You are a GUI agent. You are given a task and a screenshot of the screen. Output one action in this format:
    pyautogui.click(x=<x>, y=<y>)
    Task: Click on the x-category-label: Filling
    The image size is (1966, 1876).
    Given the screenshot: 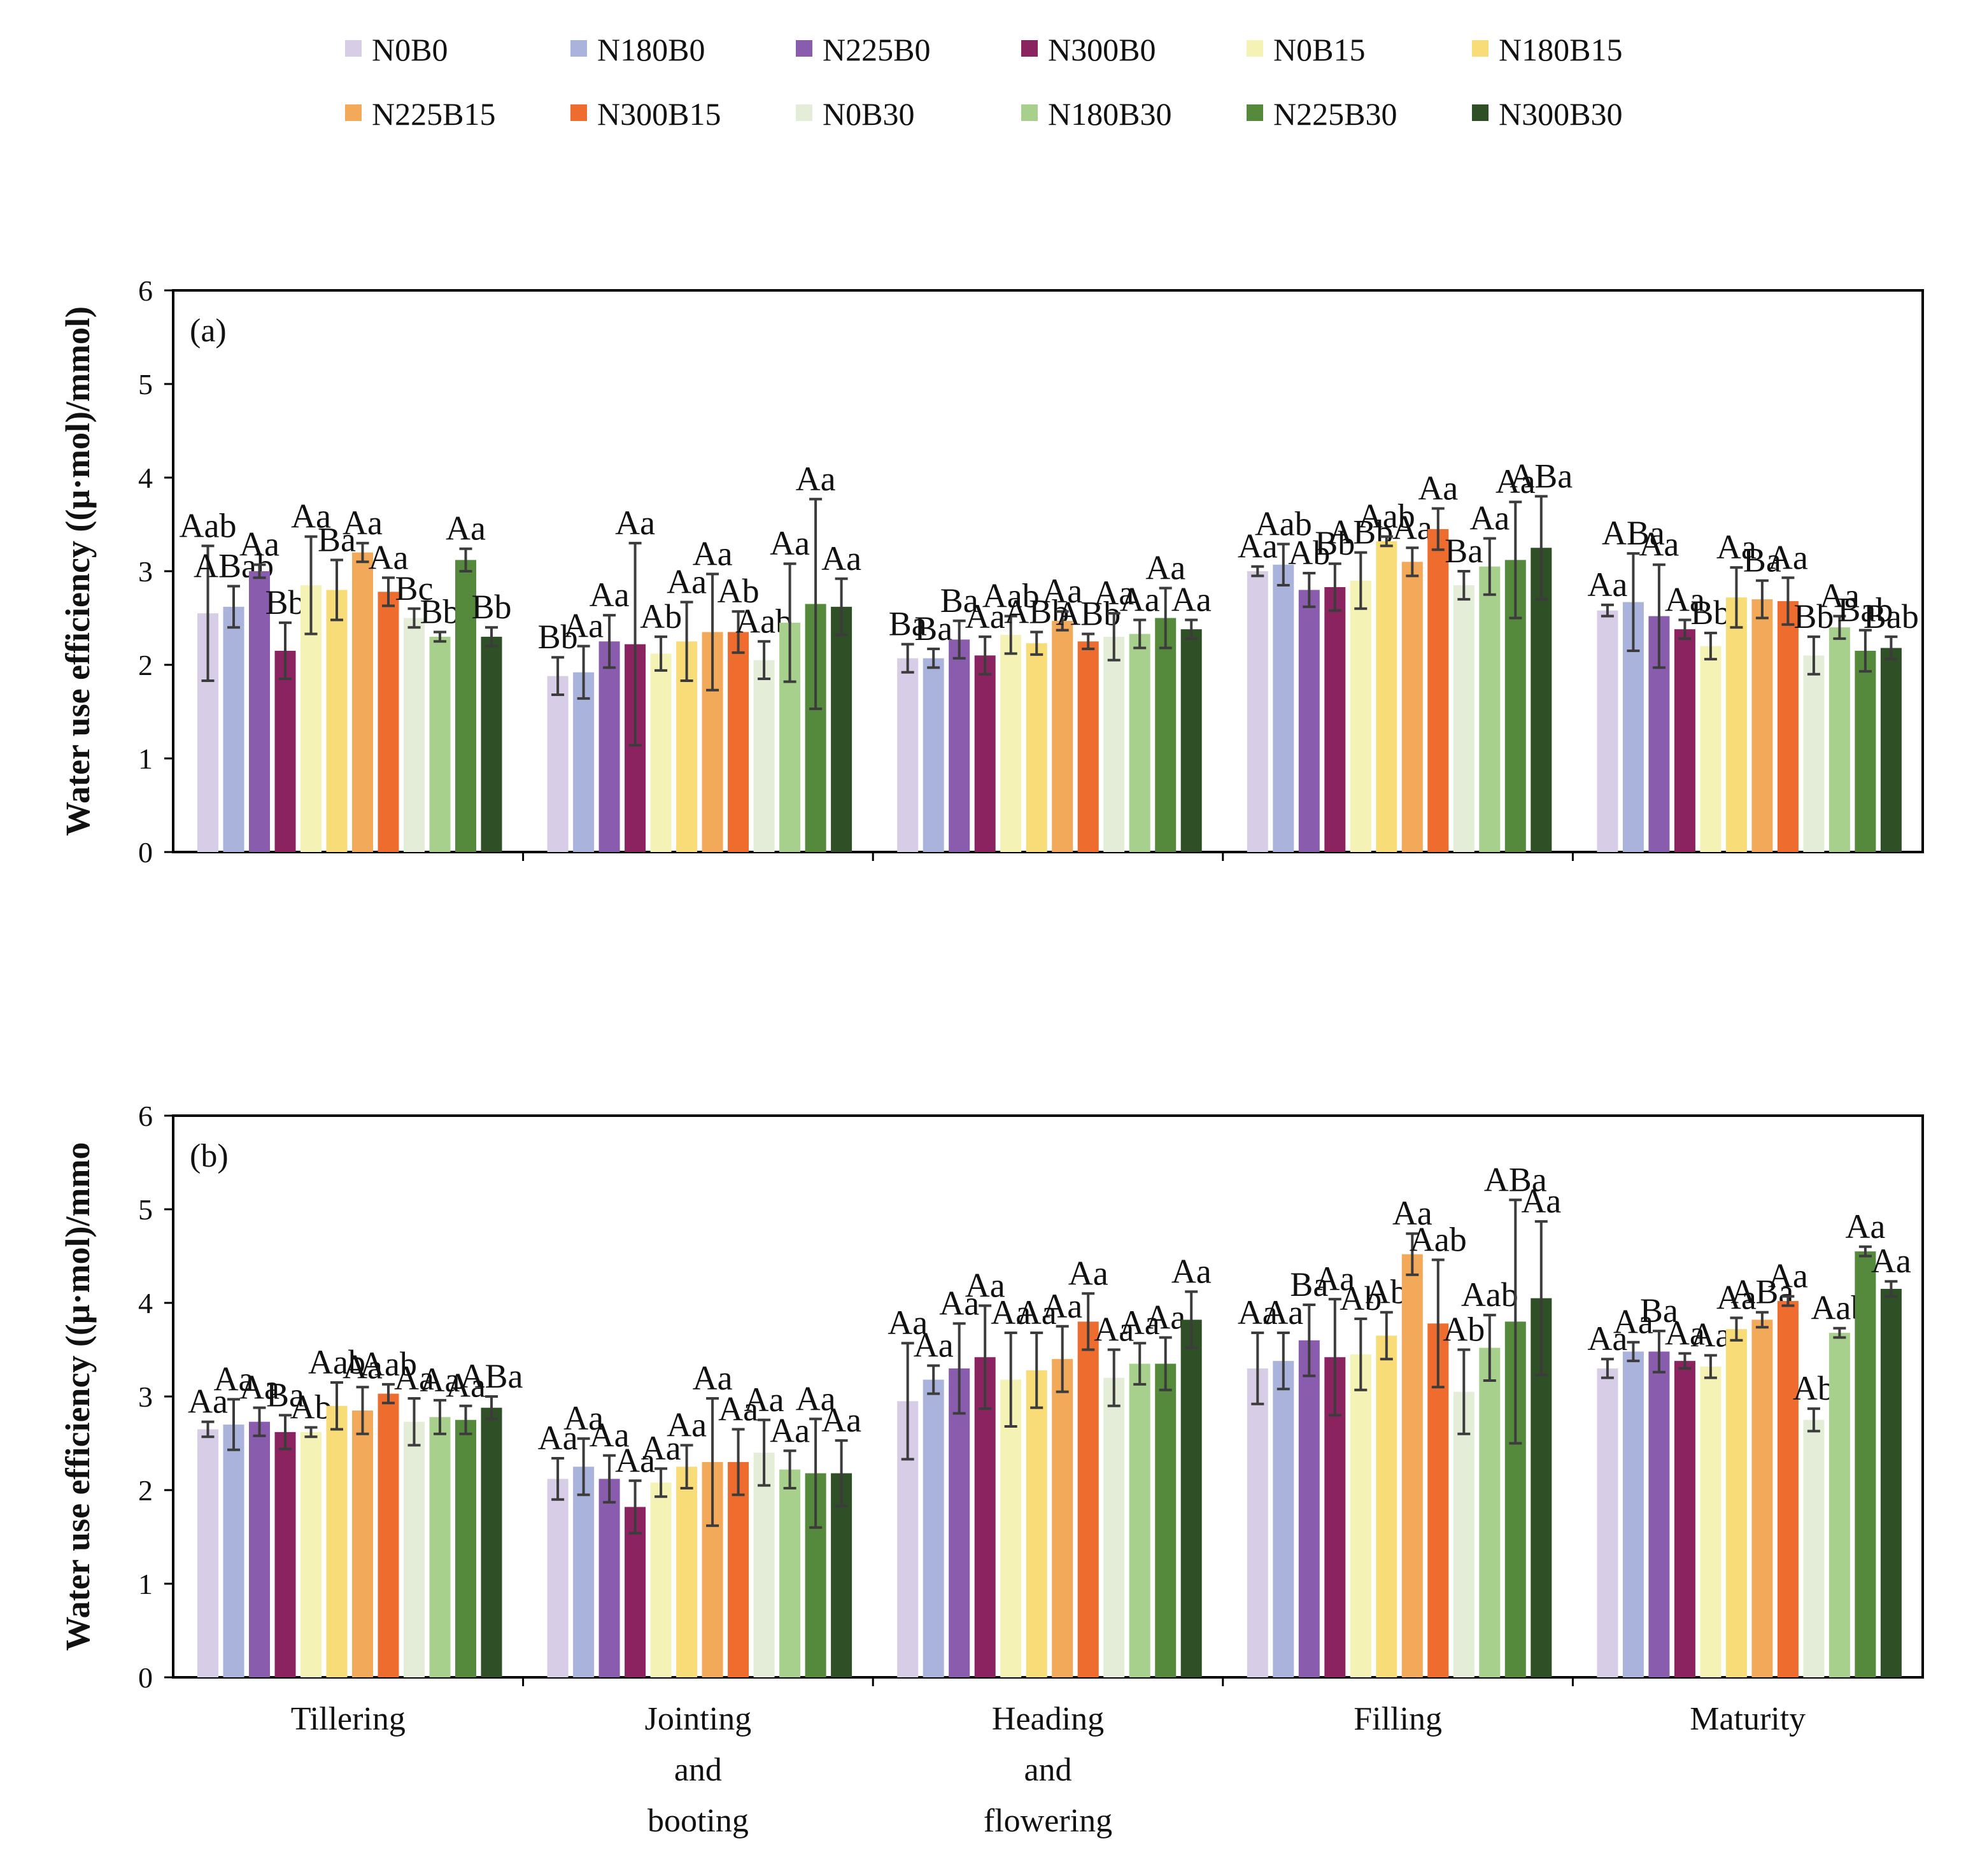 What is the action you would take?
    pyautogui.click(x=1398, y=1719)
    